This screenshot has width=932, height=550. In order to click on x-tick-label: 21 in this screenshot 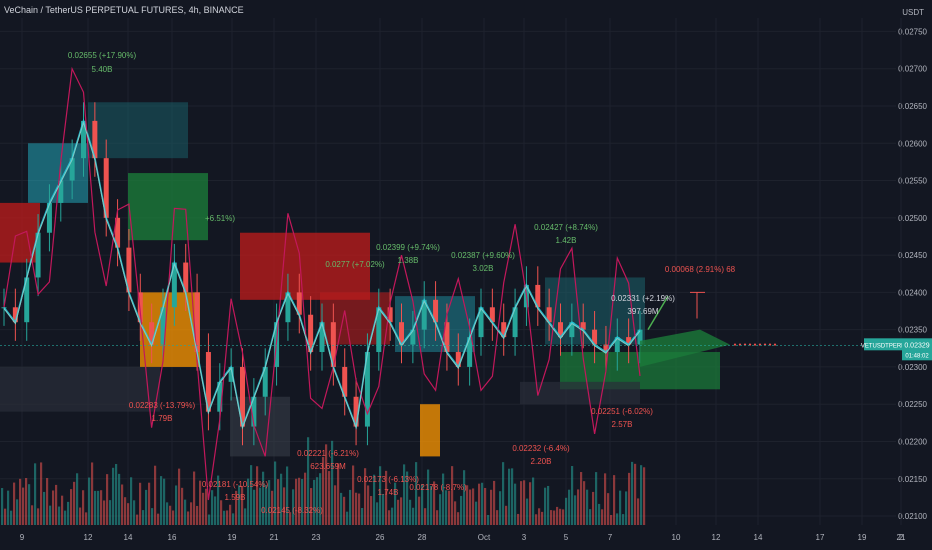, I will do `click(901, 537)`.